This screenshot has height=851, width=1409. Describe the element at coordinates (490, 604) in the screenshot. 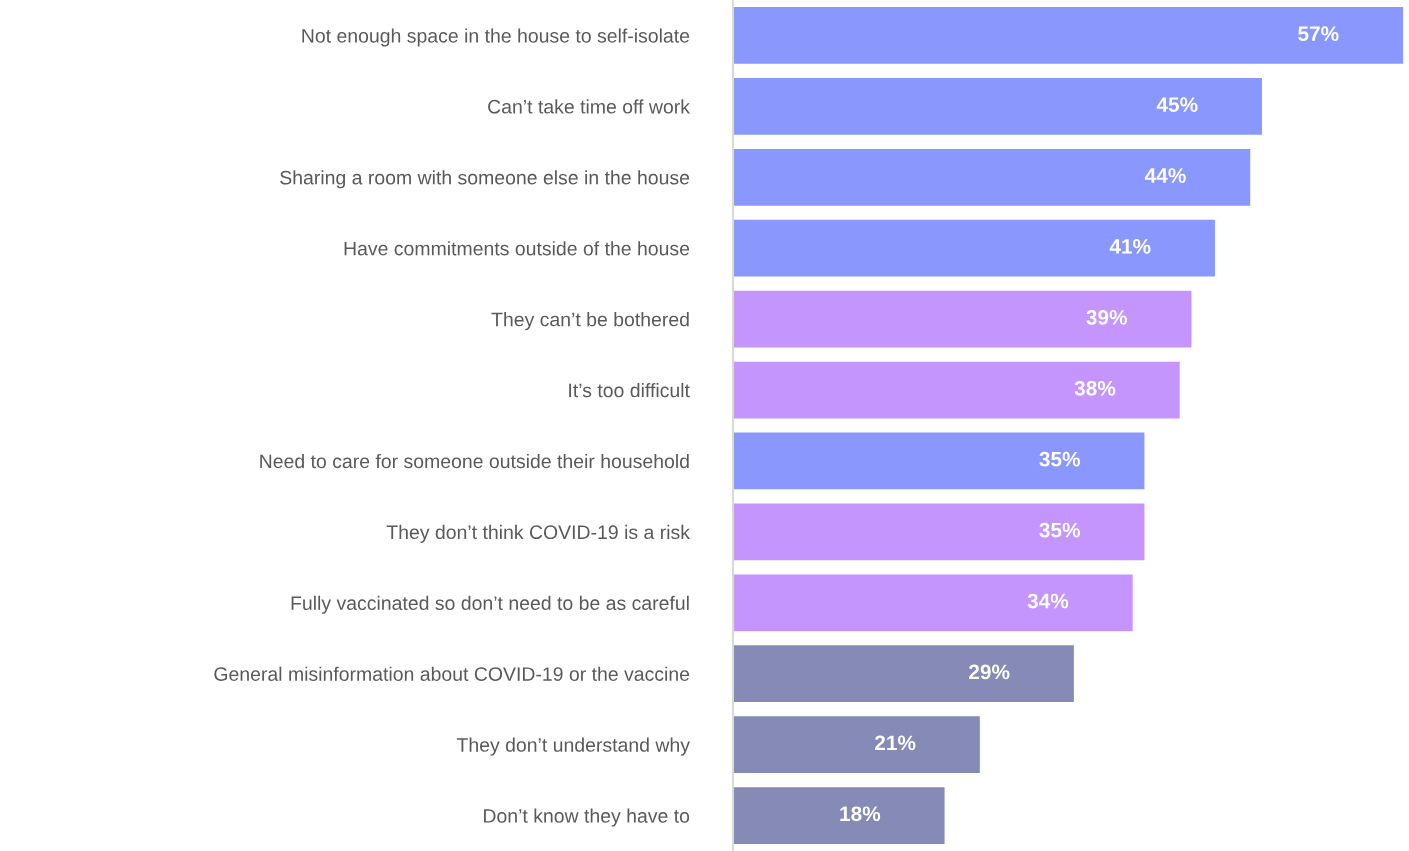

I see `y-tick-label: Fully vaccinated so don’t need to be as careful` at that location.